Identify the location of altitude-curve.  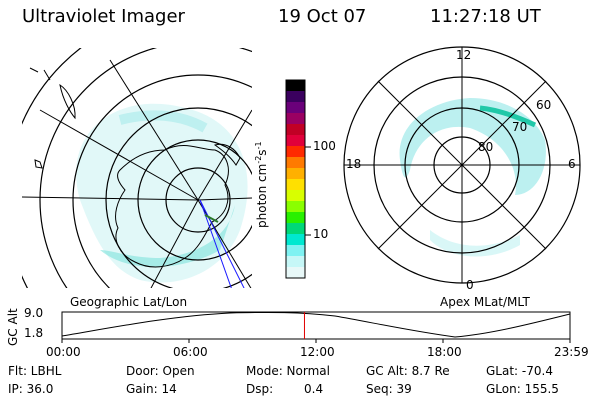
(316, 324).